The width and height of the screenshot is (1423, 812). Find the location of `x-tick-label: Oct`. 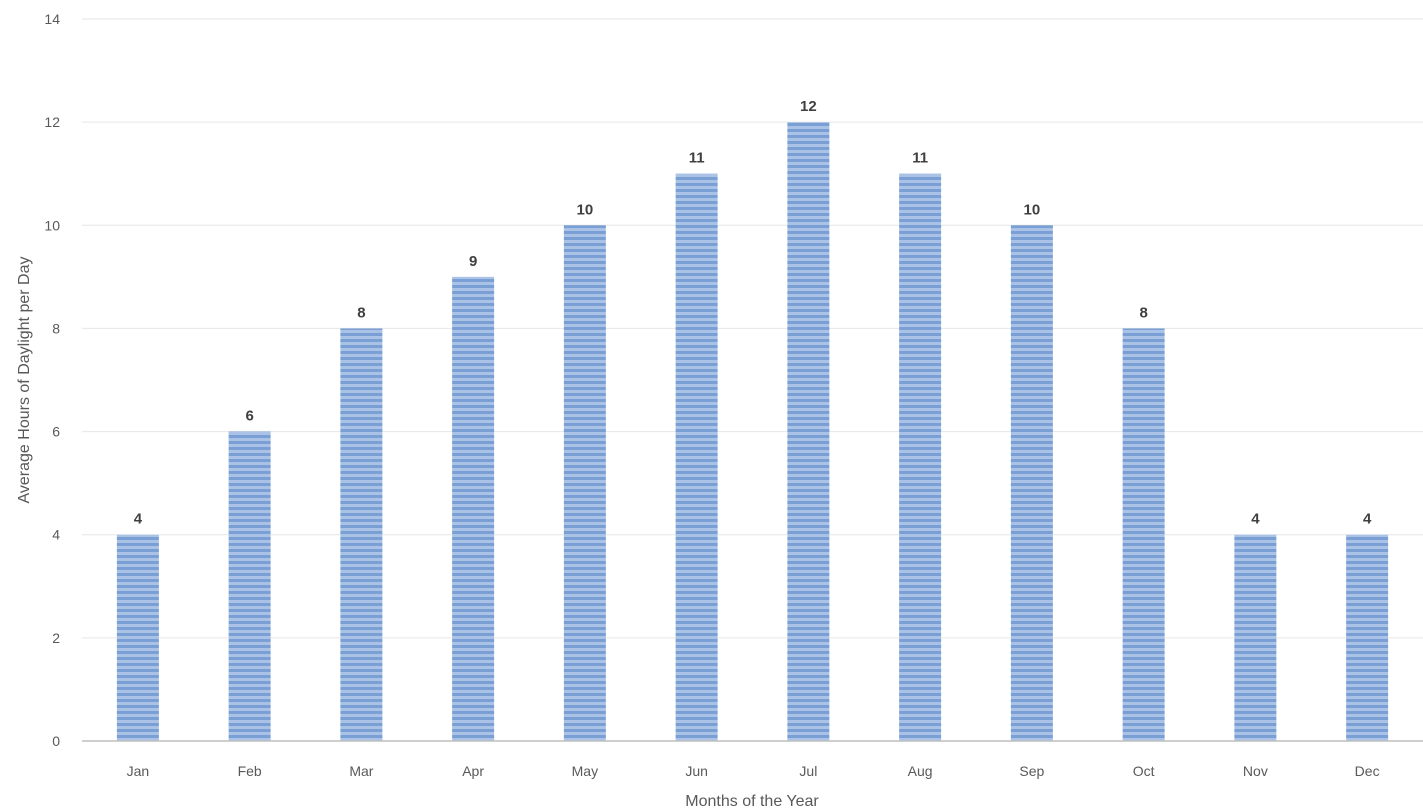

x-tick-label: Oct is located at coordinates (1144, 771).